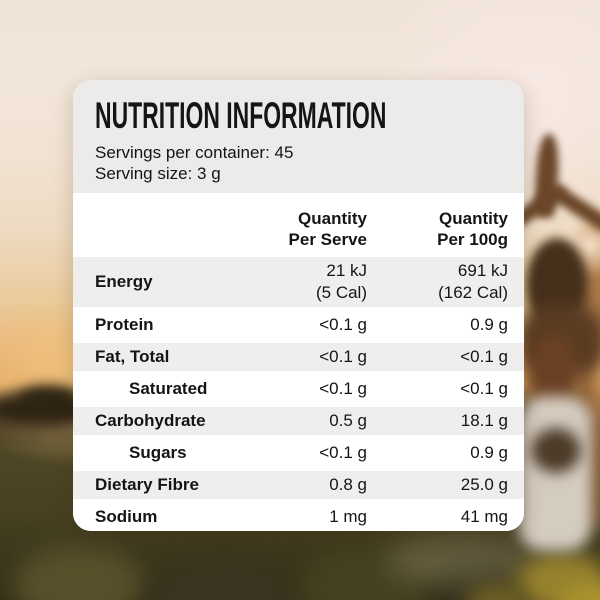 This screenshot has width=600, height=600. I want to click on table-row-carbohydrate: Carbohydrate 0.5 g 18.1 g, so click(298, 421).